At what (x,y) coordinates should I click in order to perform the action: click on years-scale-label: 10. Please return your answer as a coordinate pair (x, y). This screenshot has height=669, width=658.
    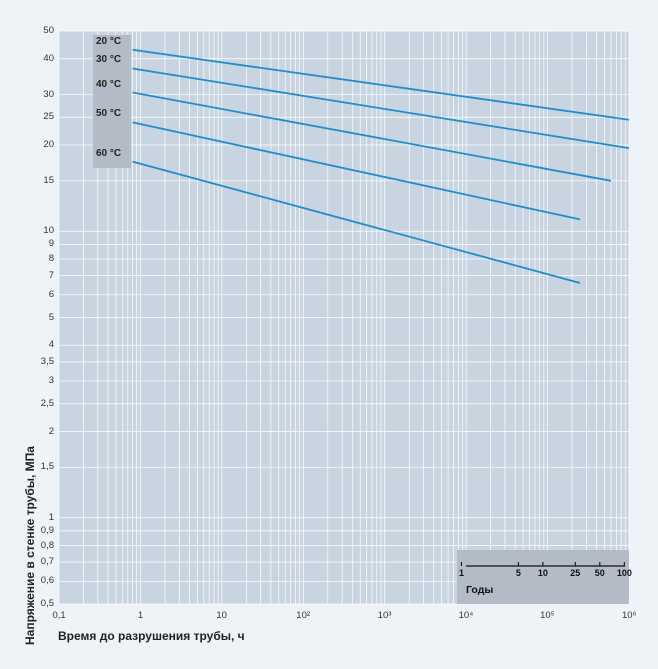
    Looking at the image, I should click on (542, 573).